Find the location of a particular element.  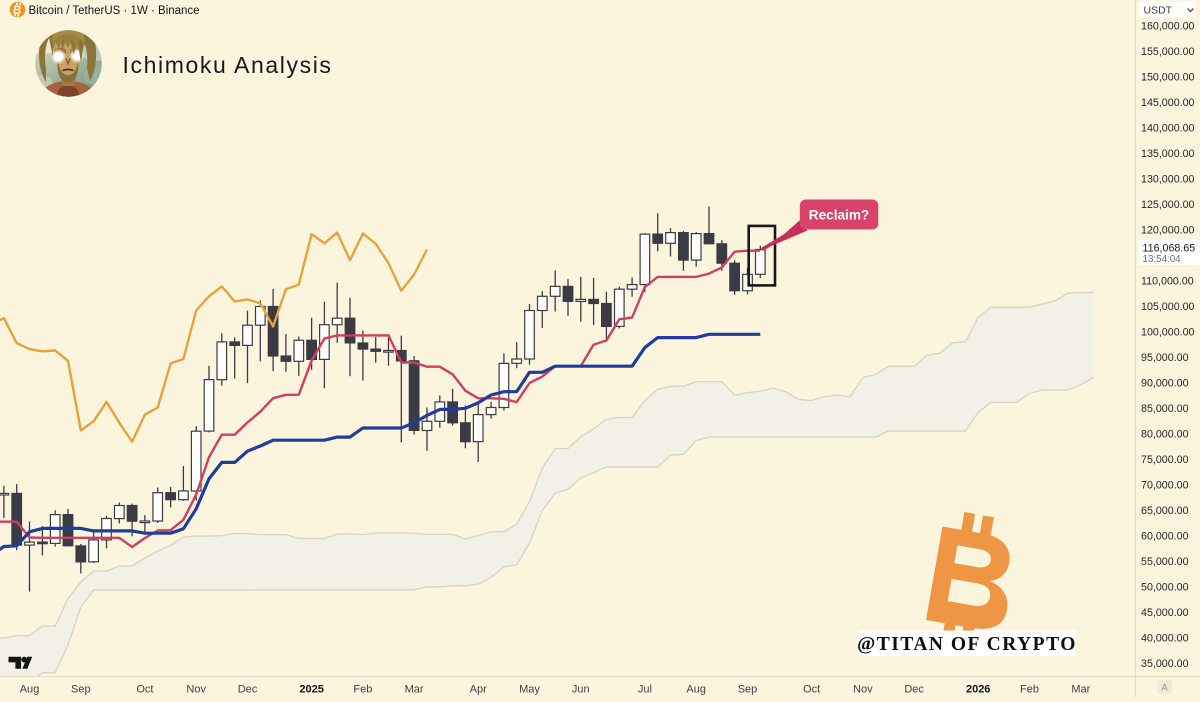

svg-text: 116,068.65 is located at coordinates (1169, 249).